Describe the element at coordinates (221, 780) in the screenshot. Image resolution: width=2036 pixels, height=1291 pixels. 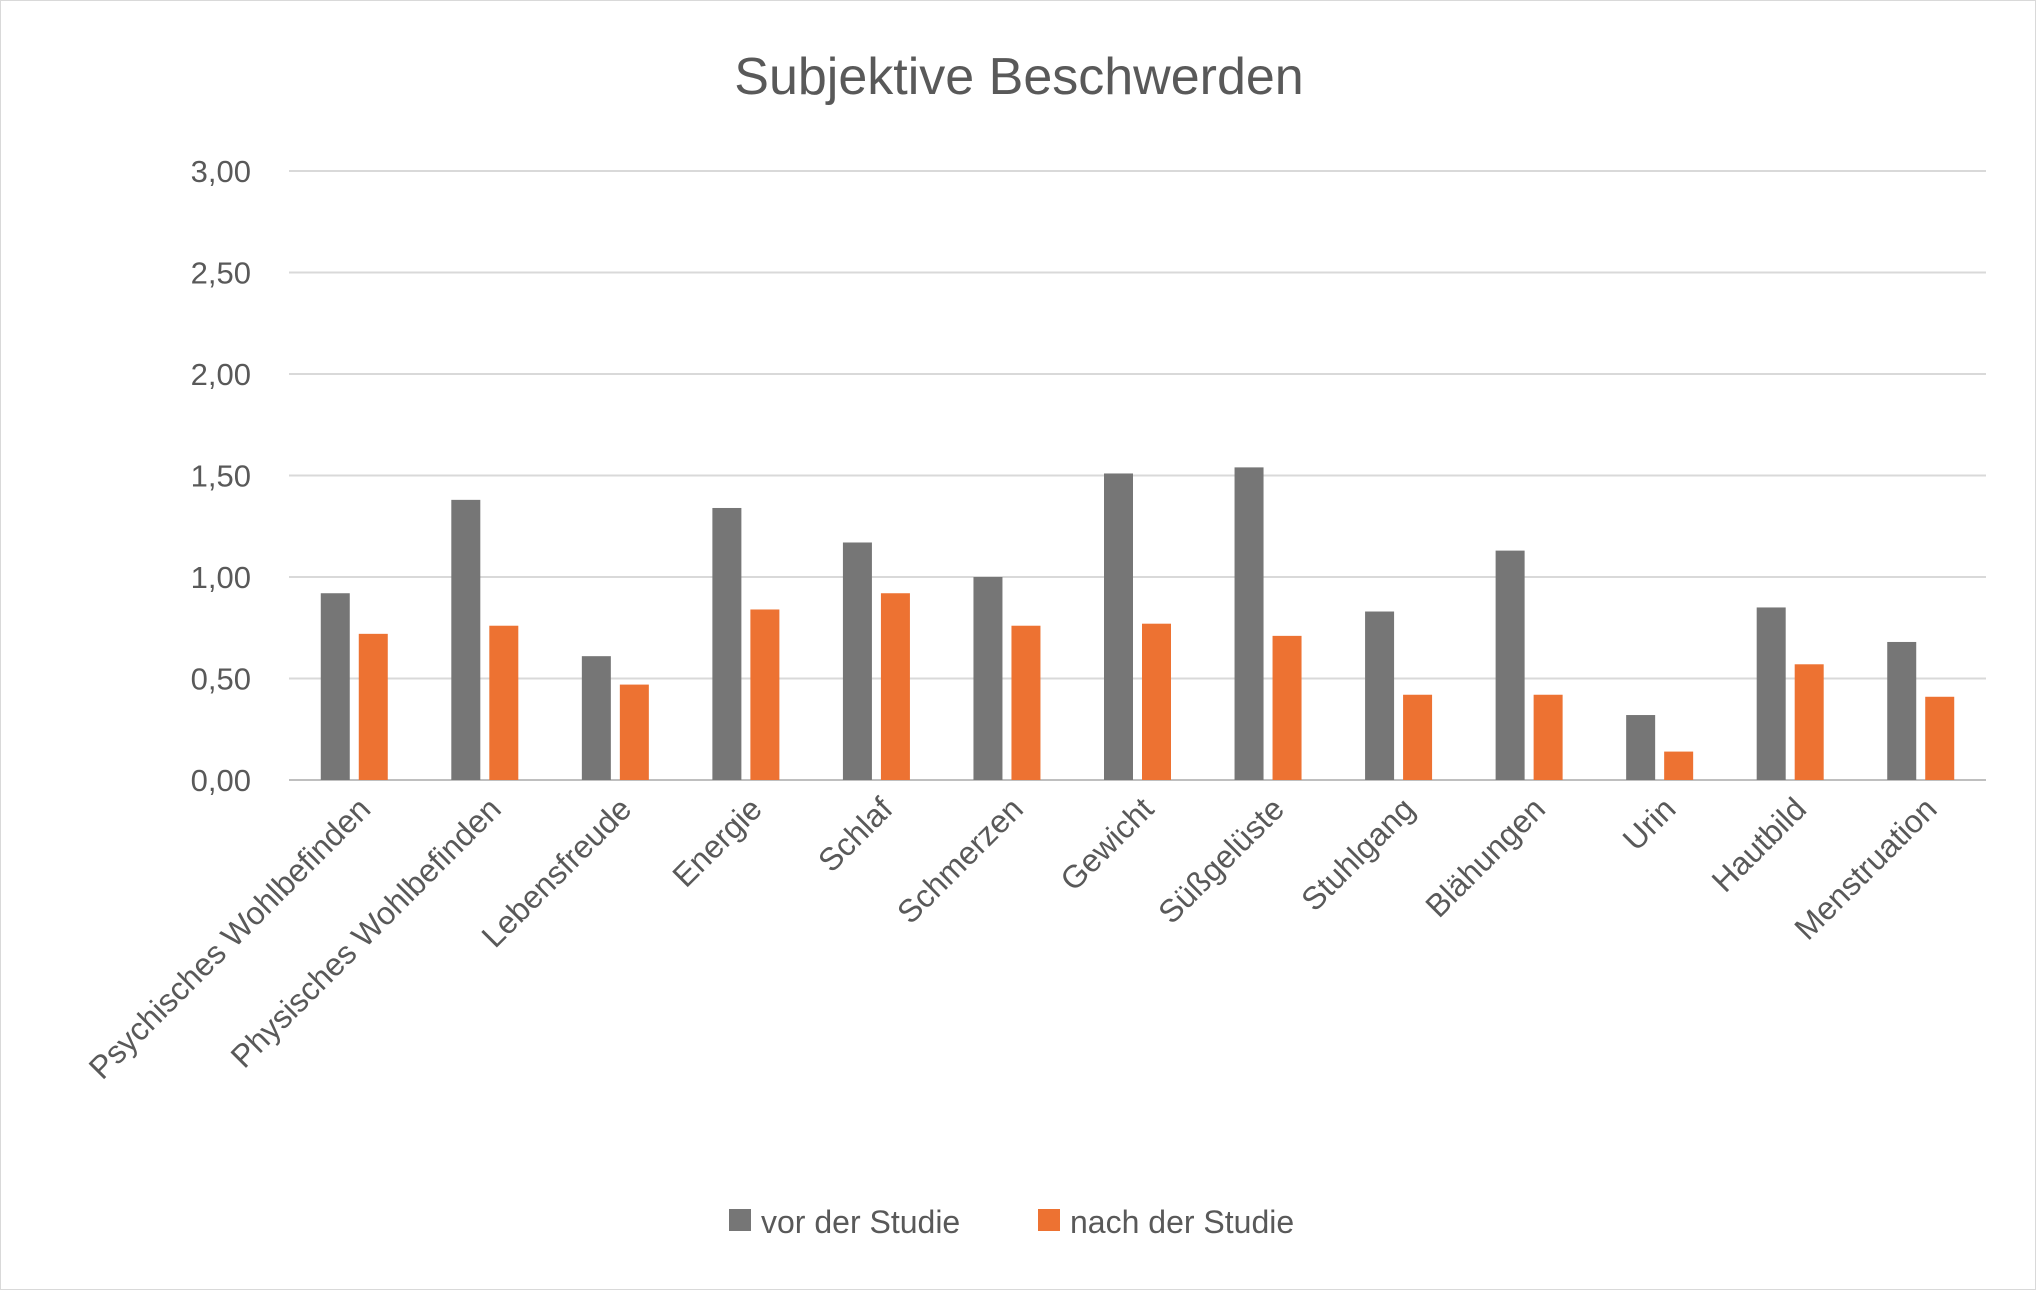
I see `y-tick-label: 0,00` at that location.